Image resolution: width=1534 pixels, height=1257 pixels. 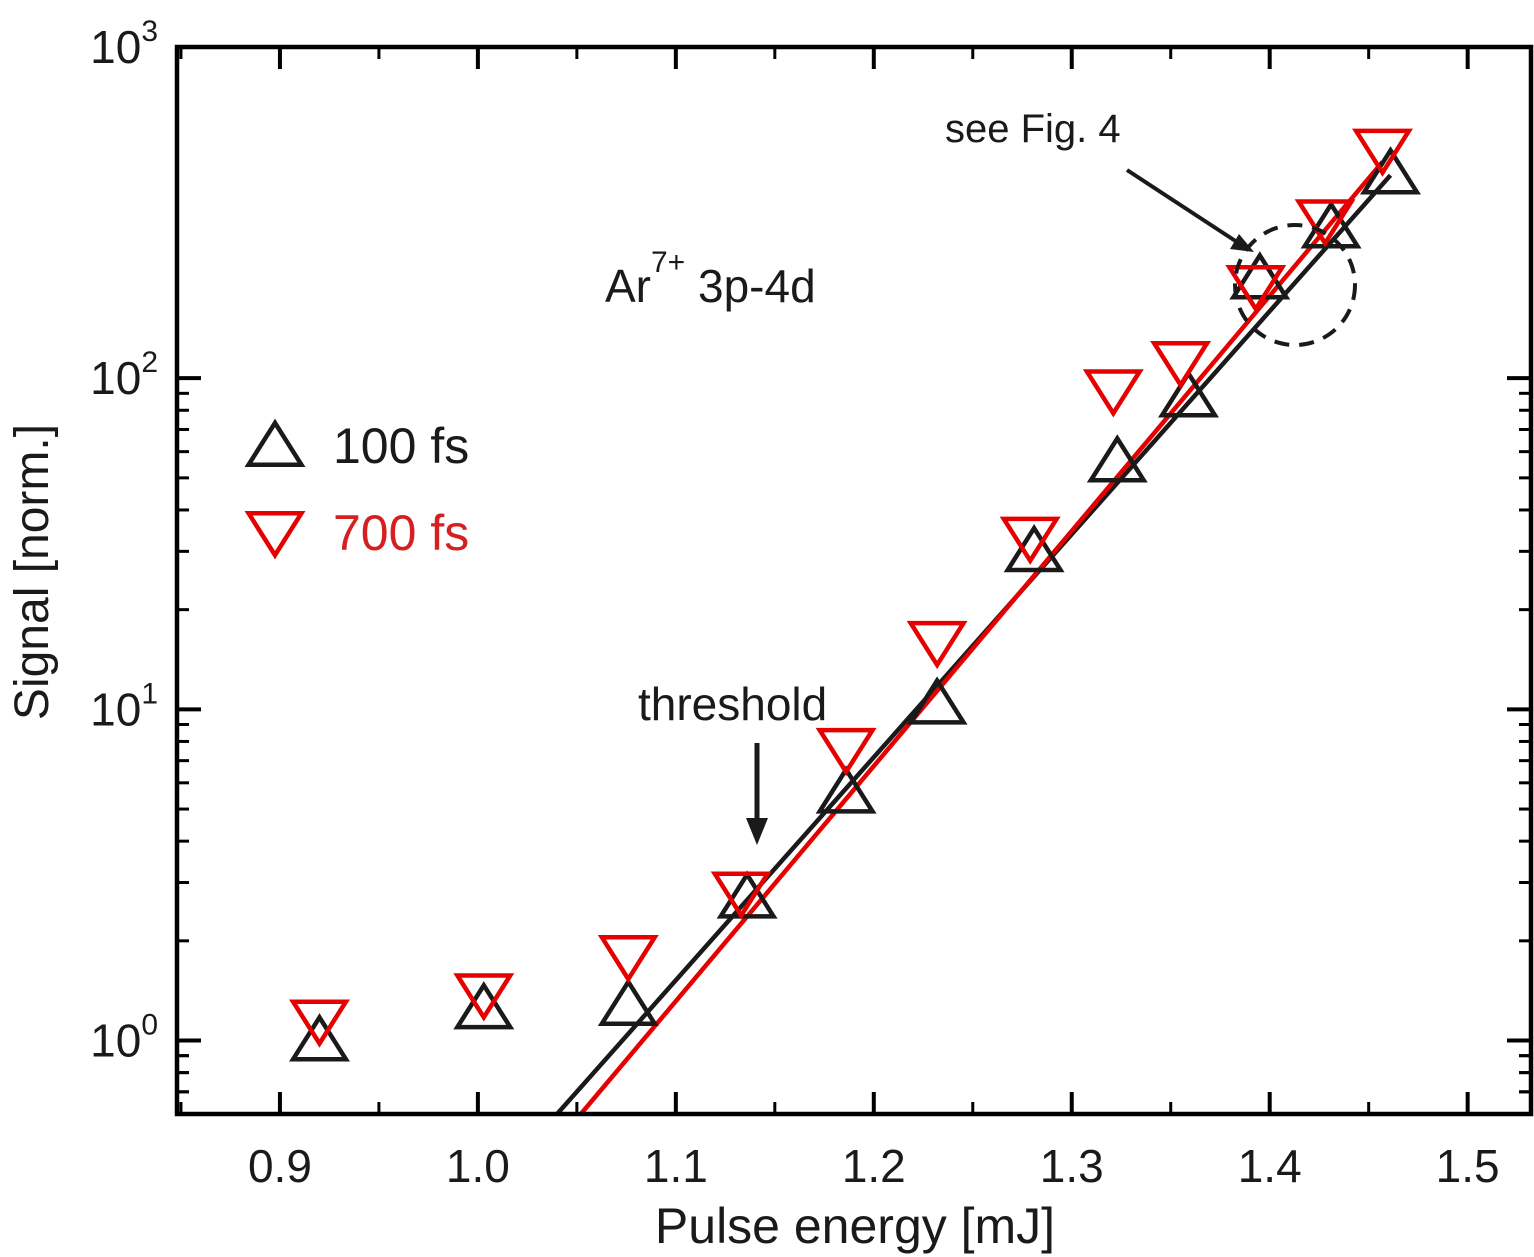 I want to click on species-label-sup: 7+, so click(x=668, y=262).